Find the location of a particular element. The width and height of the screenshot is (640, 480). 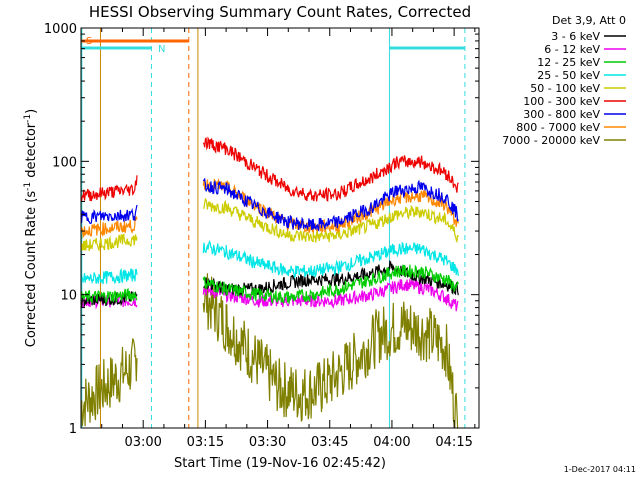

timestamp: 1-Dec-2017 04:11 is located at coordinates (600, 469).